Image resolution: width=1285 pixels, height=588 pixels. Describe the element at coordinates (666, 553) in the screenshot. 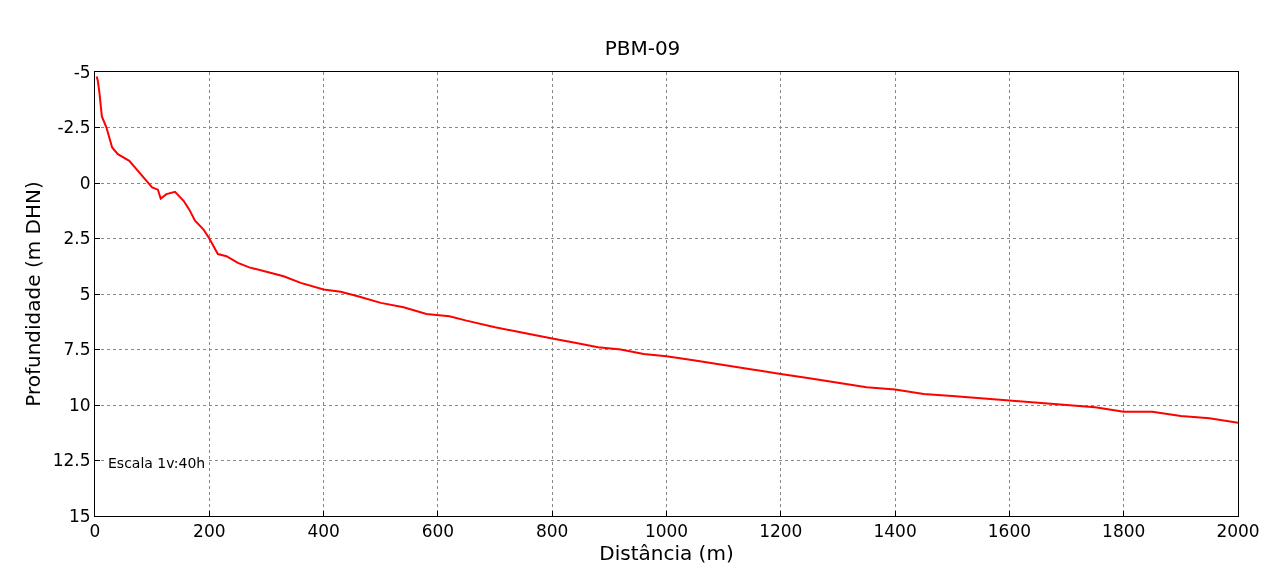

I see `x-axis-title: Distância (m)` at that location.